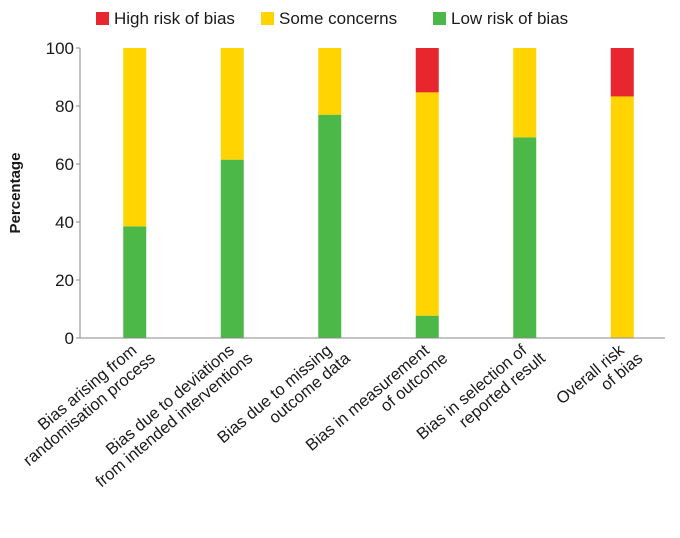 This screenshot has height=538, width=680. What do you see at coordinates (64, 164) in the screenshot?
I see `y-tick-label-60: 60` at bounding box center [64, 164].